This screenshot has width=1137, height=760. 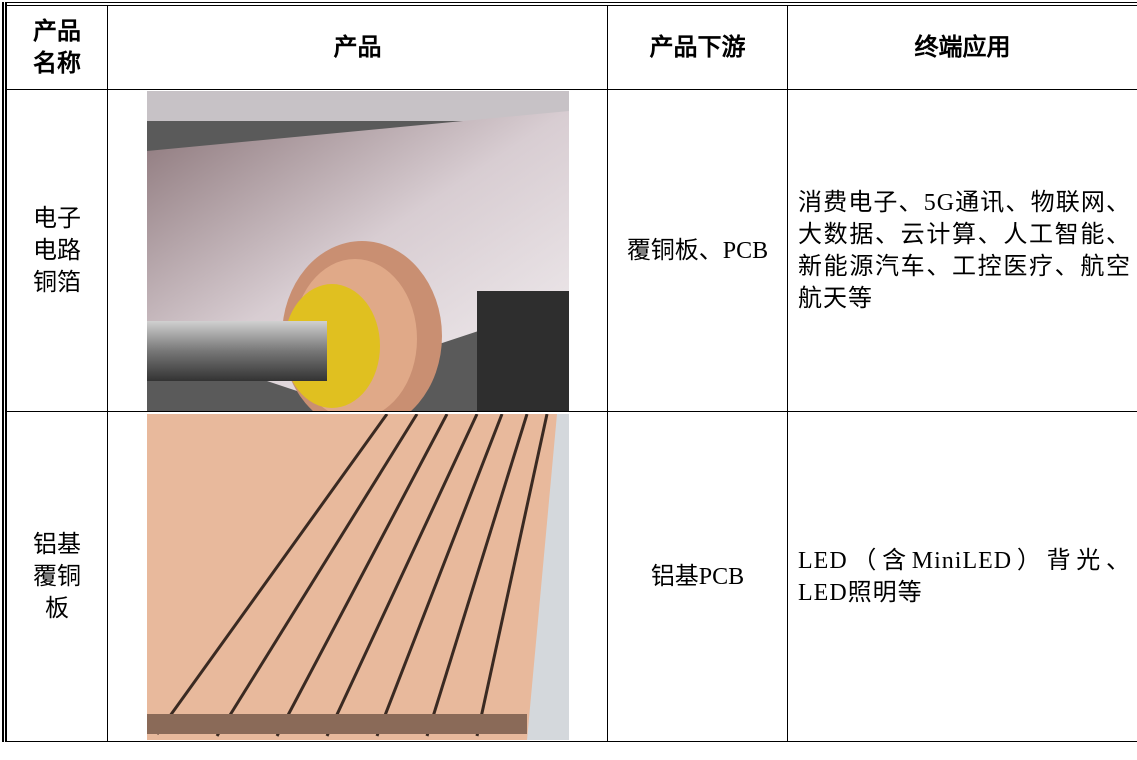 I want to click on header-cell: 产品, so click(x=358, y=47).